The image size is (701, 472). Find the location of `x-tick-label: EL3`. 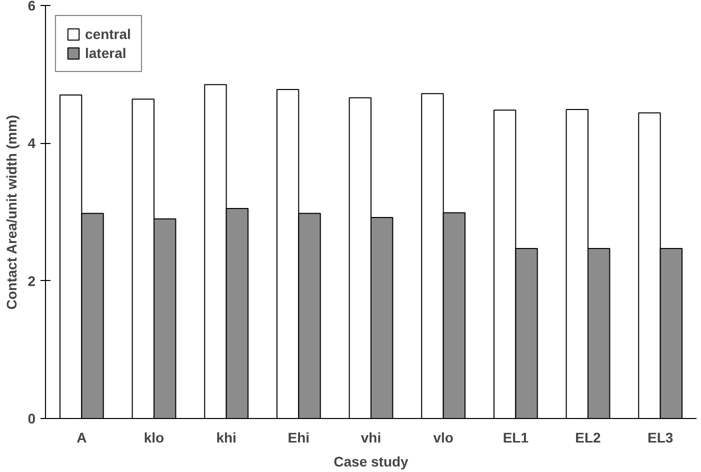

x-tick-label: EL3 is located at coordinates (660, 438).